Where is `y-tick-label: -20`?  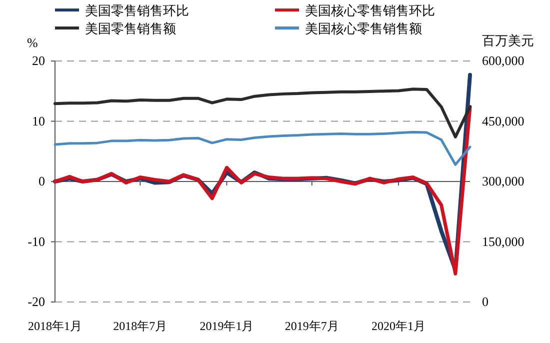
y-tick-label: -20 is located at coordinates (36, 301).